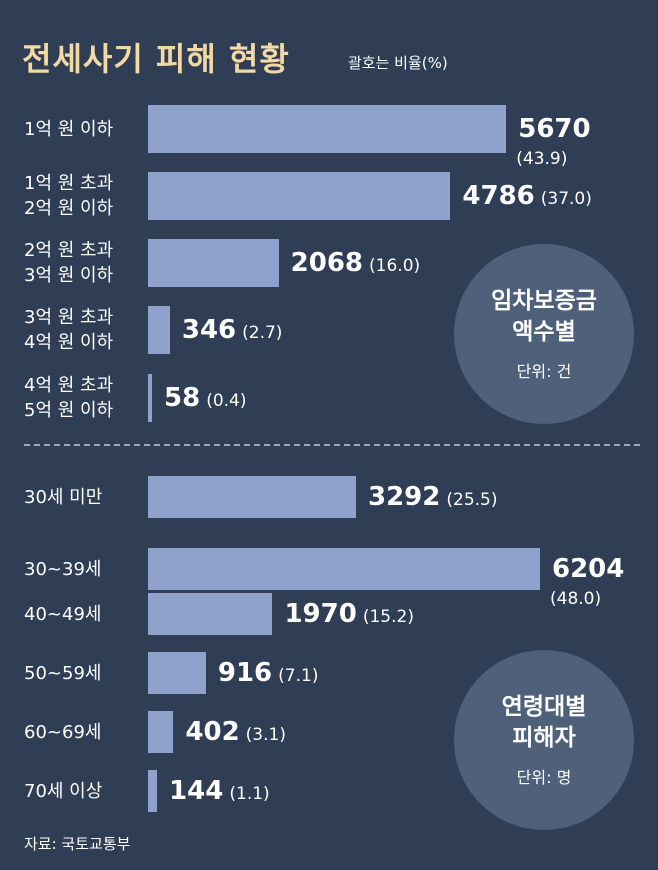 The image size is (658, 870). I want to click on age-value-label: 6204, so click(588, 570).